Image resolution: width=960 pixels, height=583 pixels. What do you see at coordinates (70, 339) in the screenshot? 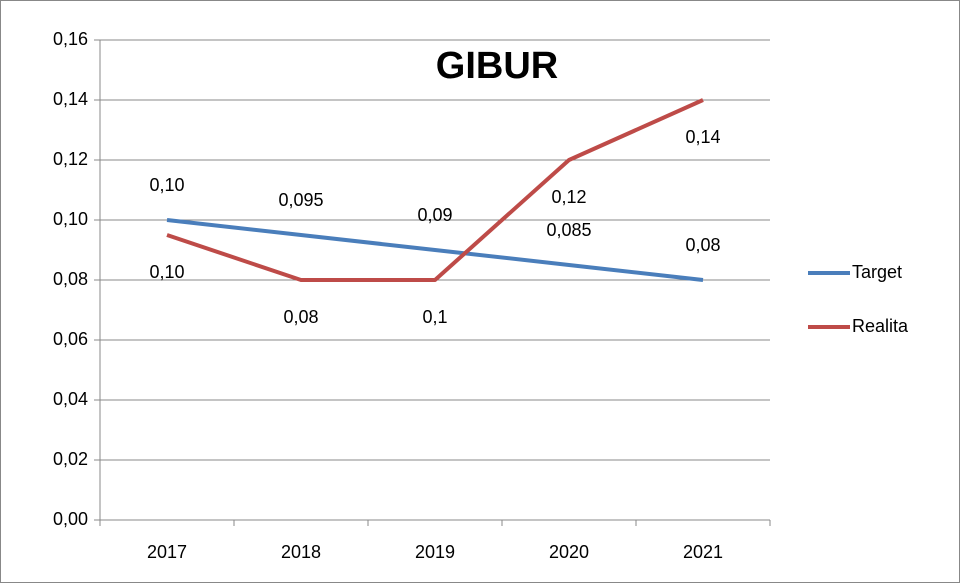
I see `y-tick-label: 0,06` at bounding box center [70, 339].